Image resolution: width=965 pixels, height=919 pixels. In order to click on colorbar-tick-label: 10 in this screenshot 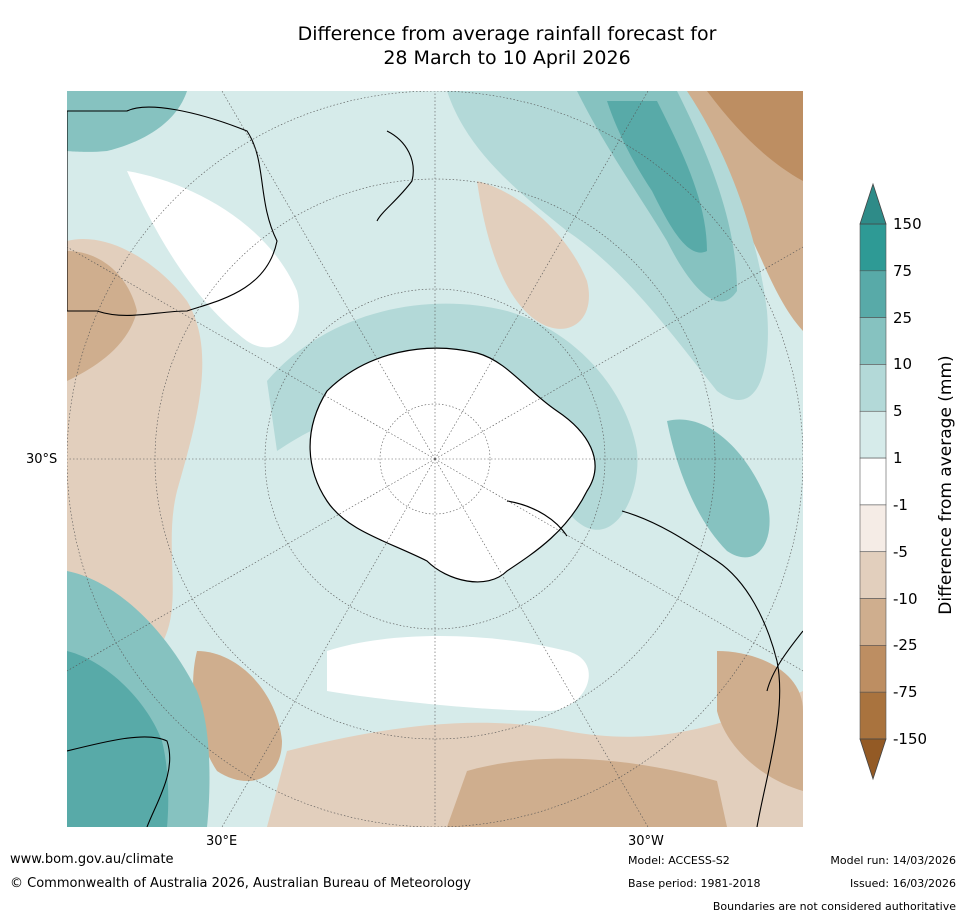, I will do `click(903, 364)`.